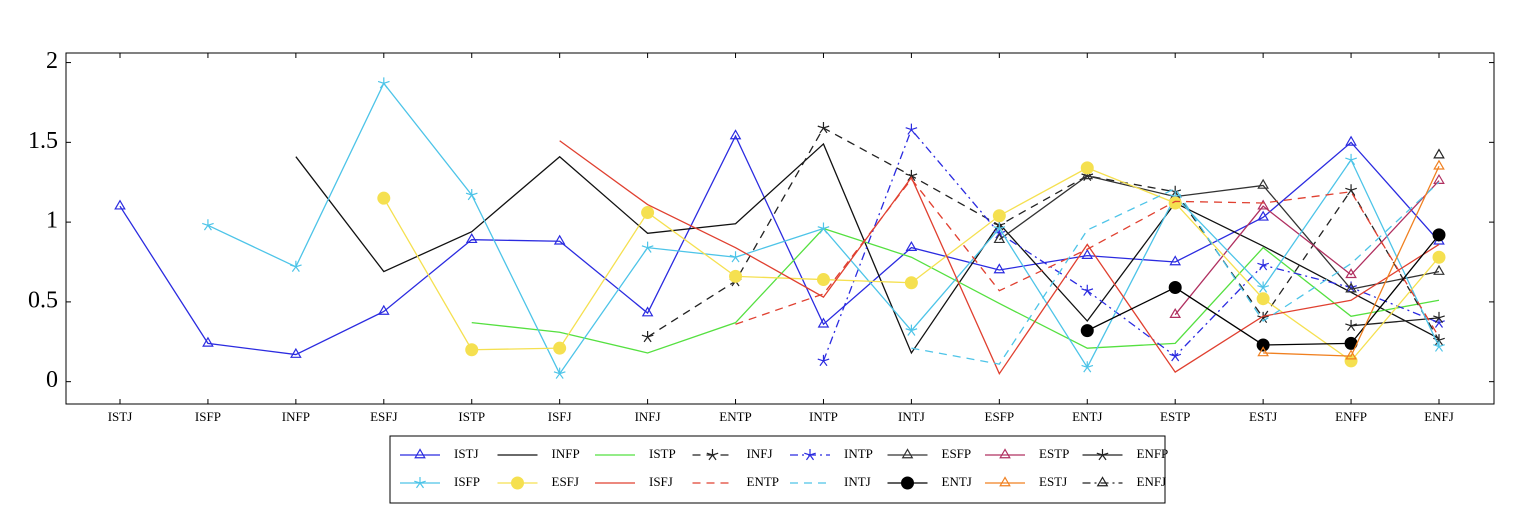  I want to click on x-tick-label: INTP, so click(823, 416).